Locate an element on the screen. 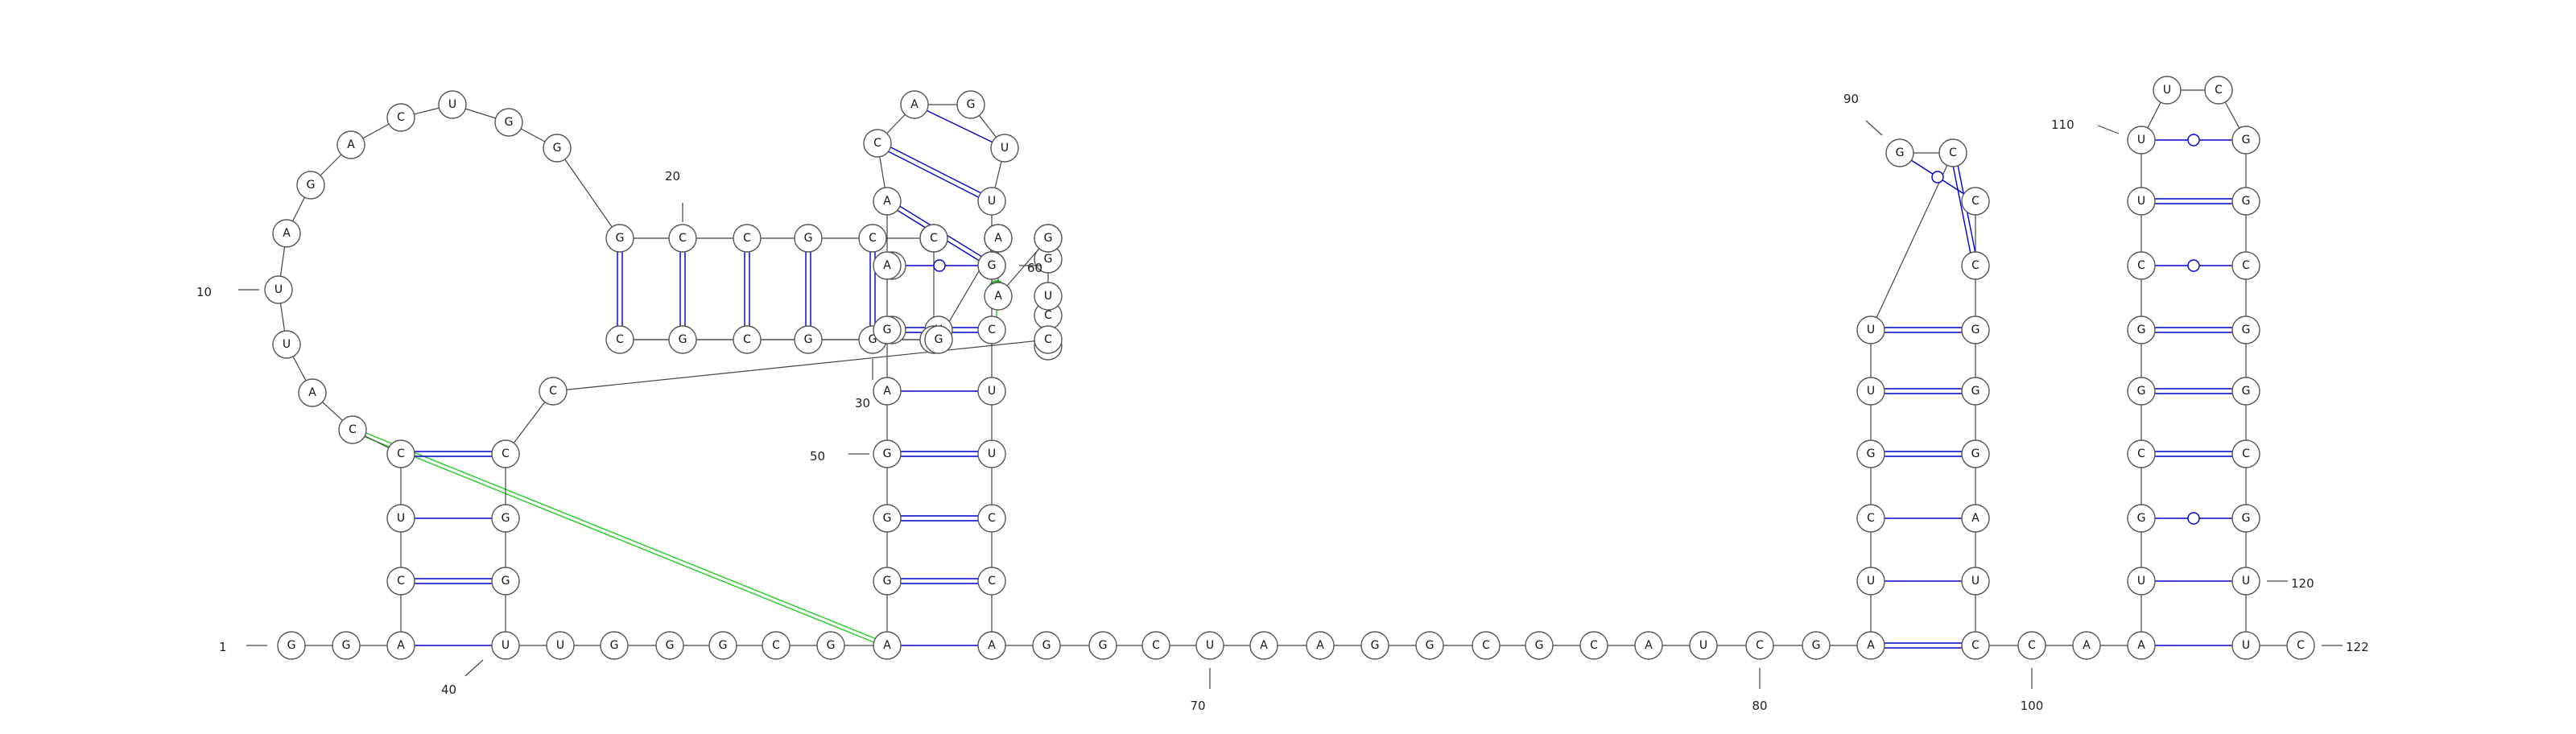 Image resolution: width=2576 pixels, height=734 pixels. backbone-segment is located at coordinates (588, 193).